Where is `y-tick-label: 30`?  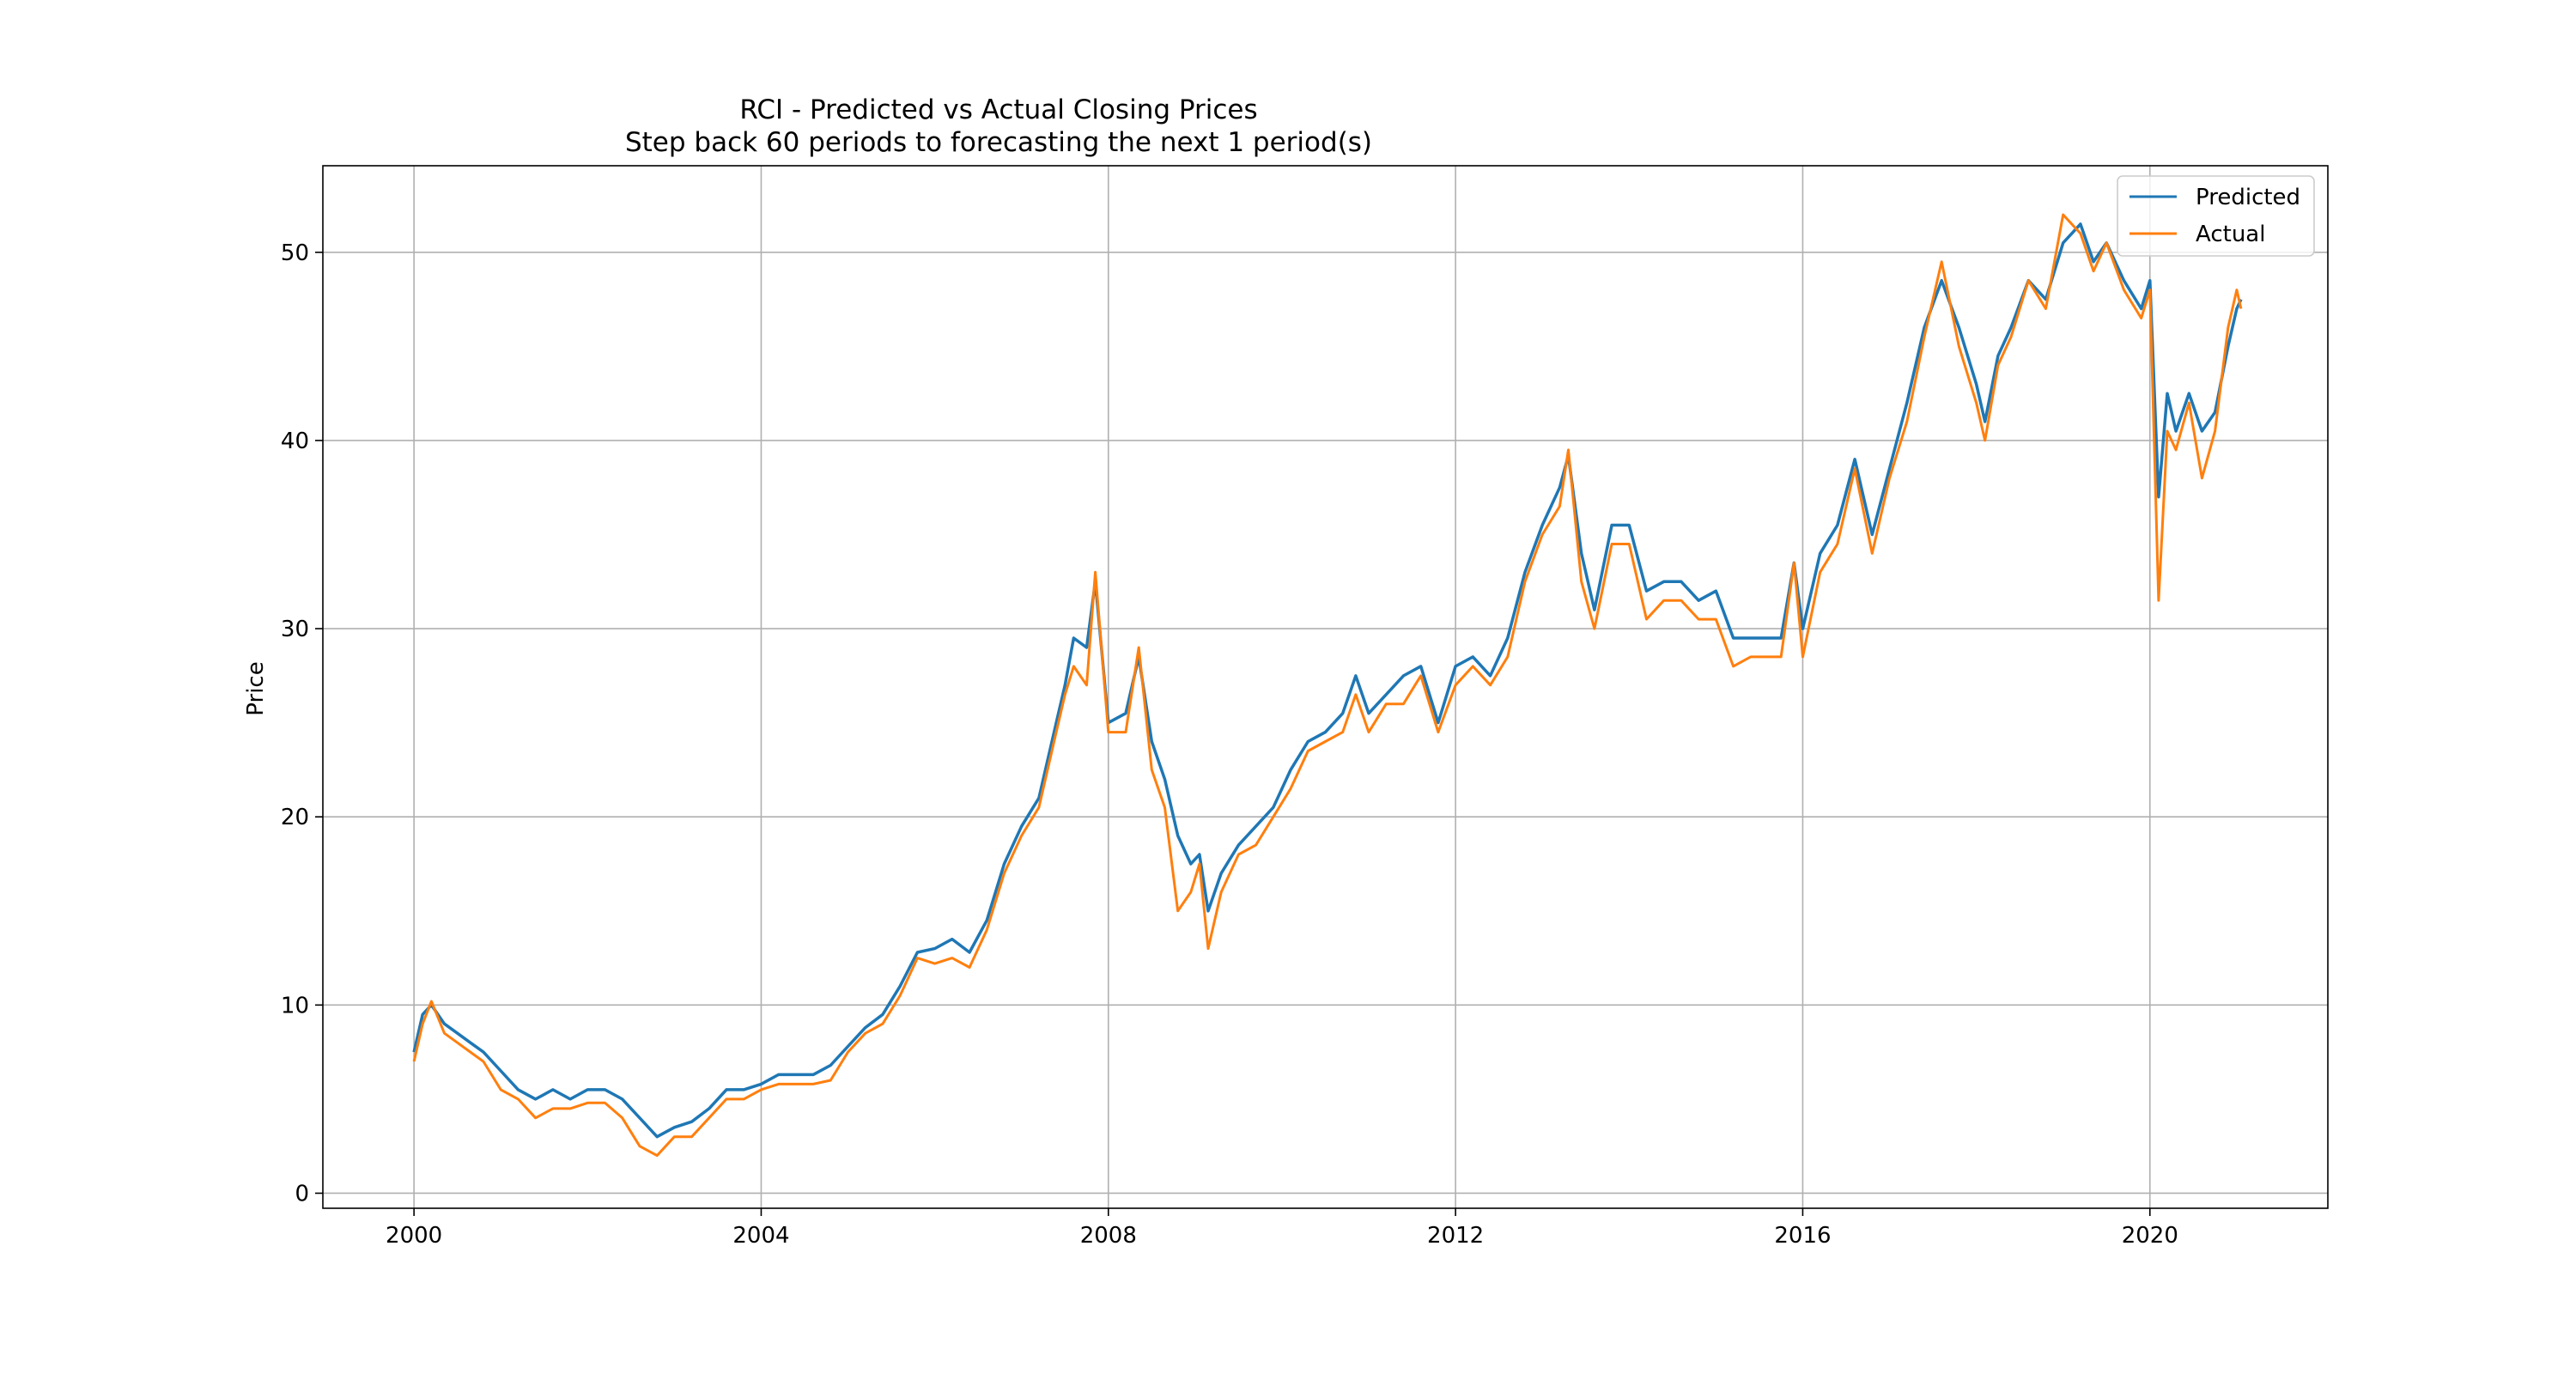 y-tick-label: 30 is located at coordinates (295, 629).